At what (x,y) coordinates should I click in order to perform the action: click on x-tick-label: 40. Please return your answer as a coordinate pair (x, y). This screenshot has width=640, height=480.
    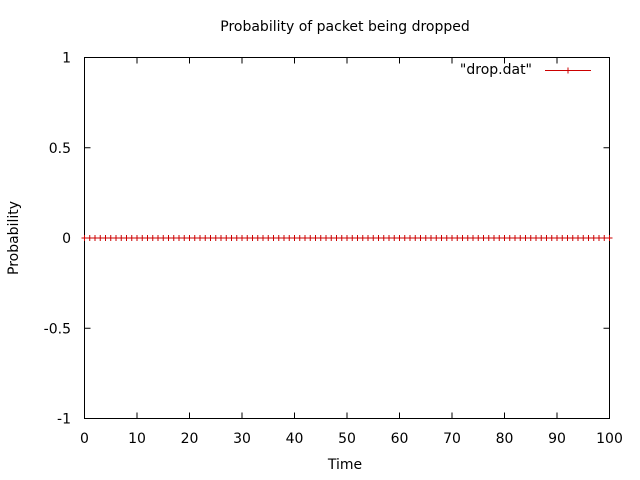
    Looking at the image, I should click on (295, 439).